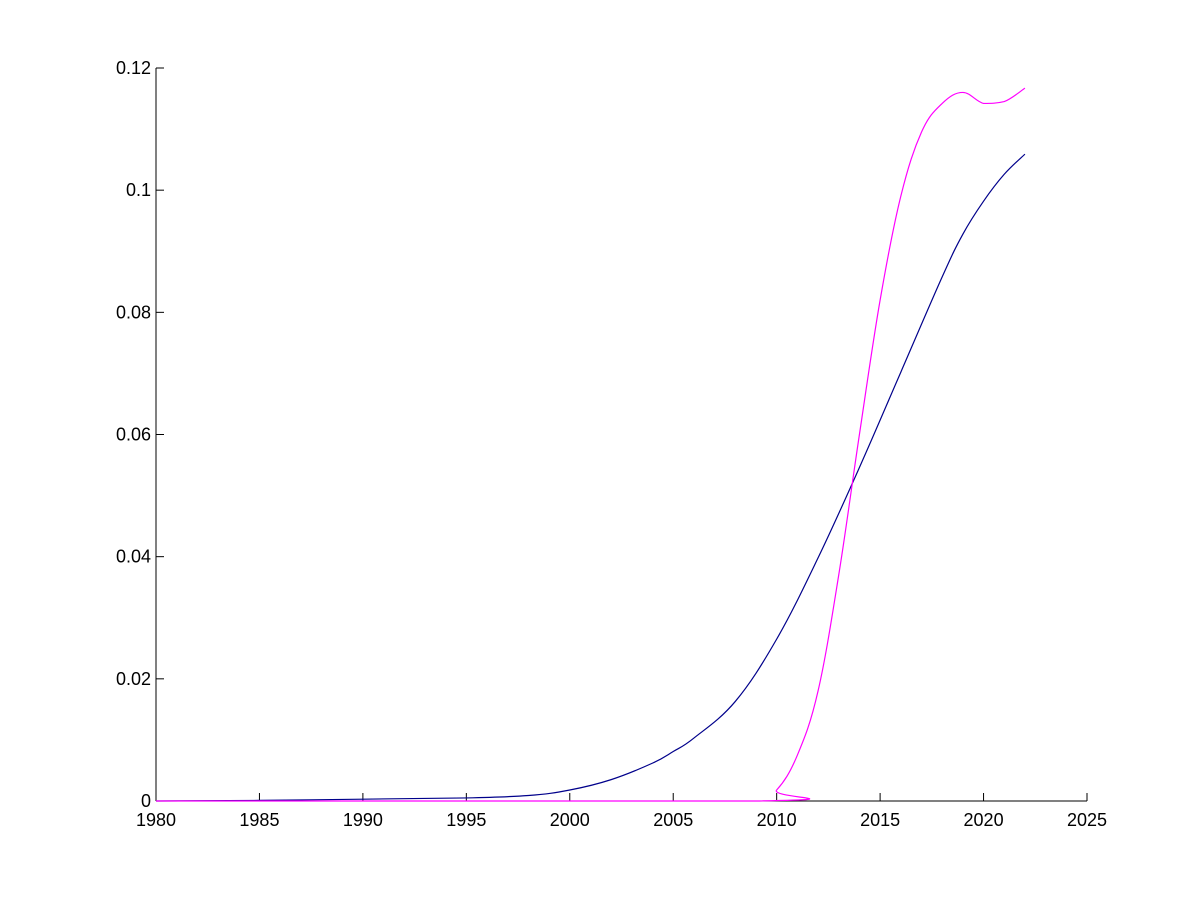 Image resolution: width=1200 pixels, height=905 pixels. What do you see at coordinates (1087, 820) in the screenshot?
I see `x-tick-label: 2025` at bounding box center [1087, 820].